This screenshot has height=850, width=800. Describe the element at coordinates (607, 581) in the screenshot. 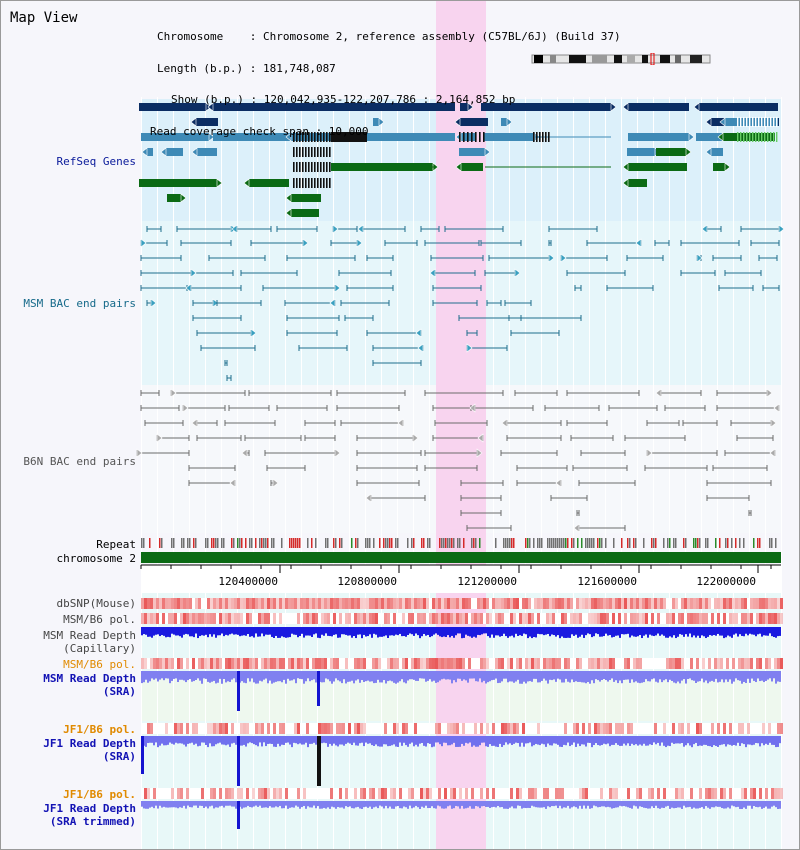

I see `ruler-tick-label: 121600000` at that location.